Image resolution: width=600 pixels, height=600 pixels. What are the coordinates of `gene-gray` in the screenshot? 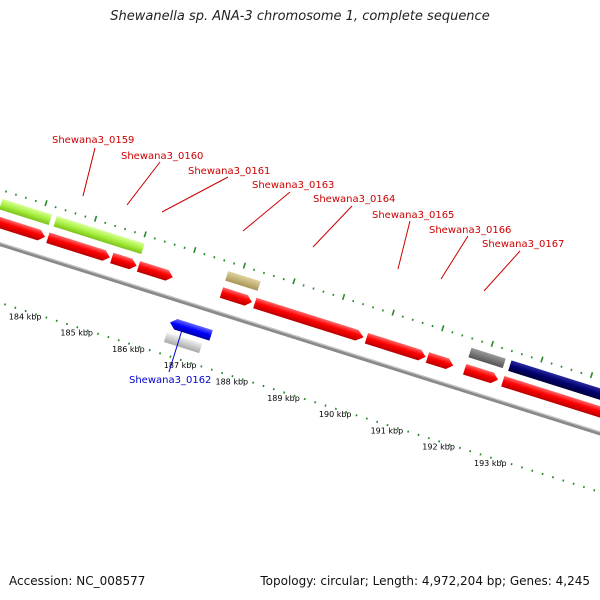 It's located at (487, 358).